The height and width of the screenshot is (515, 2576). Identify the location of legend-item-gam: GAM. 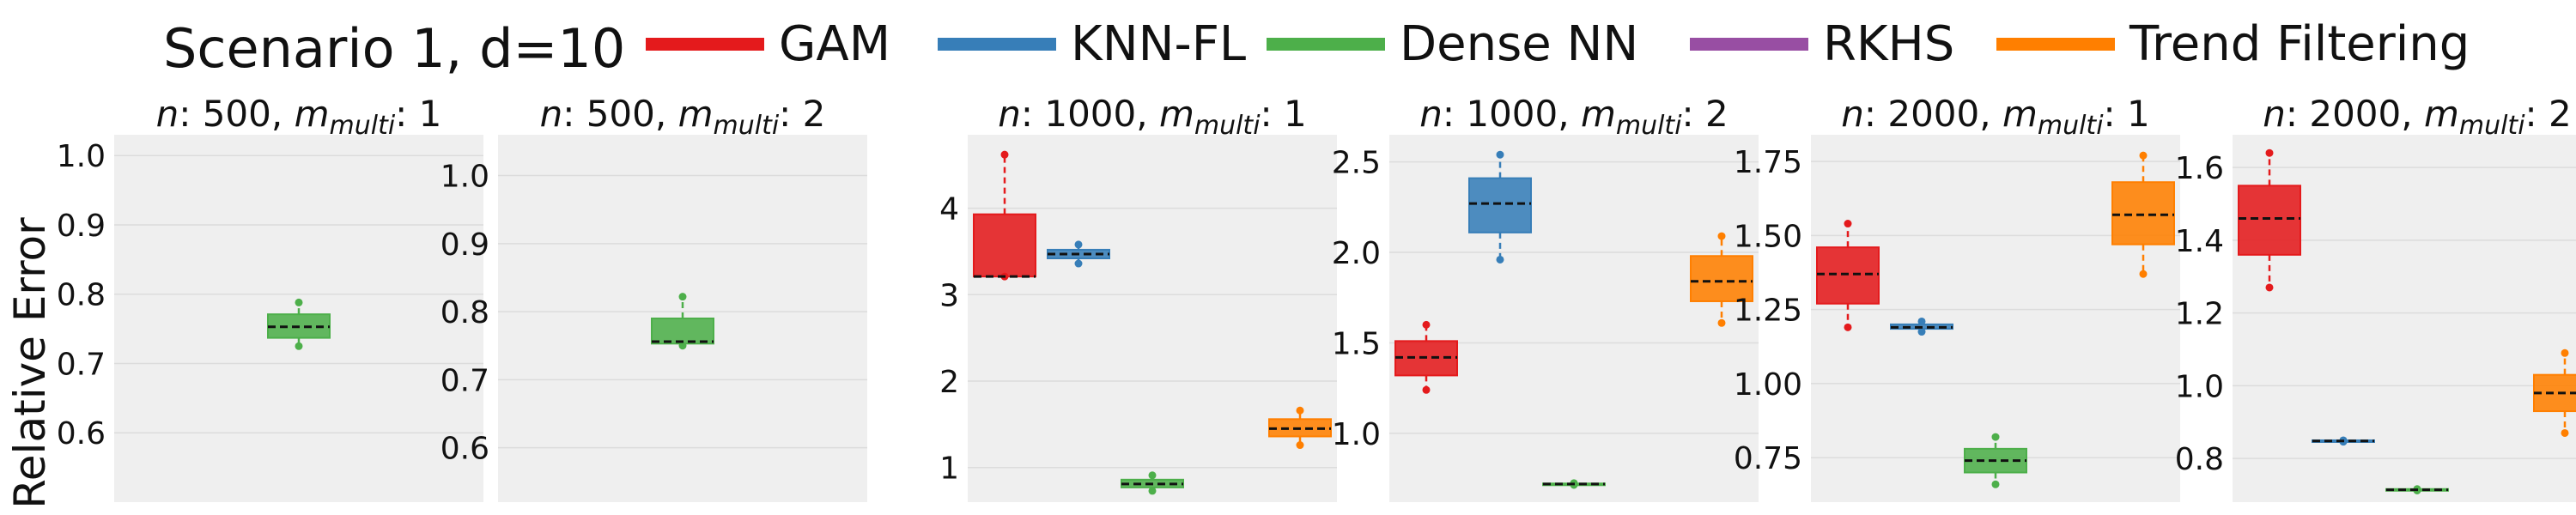
(768, 44).